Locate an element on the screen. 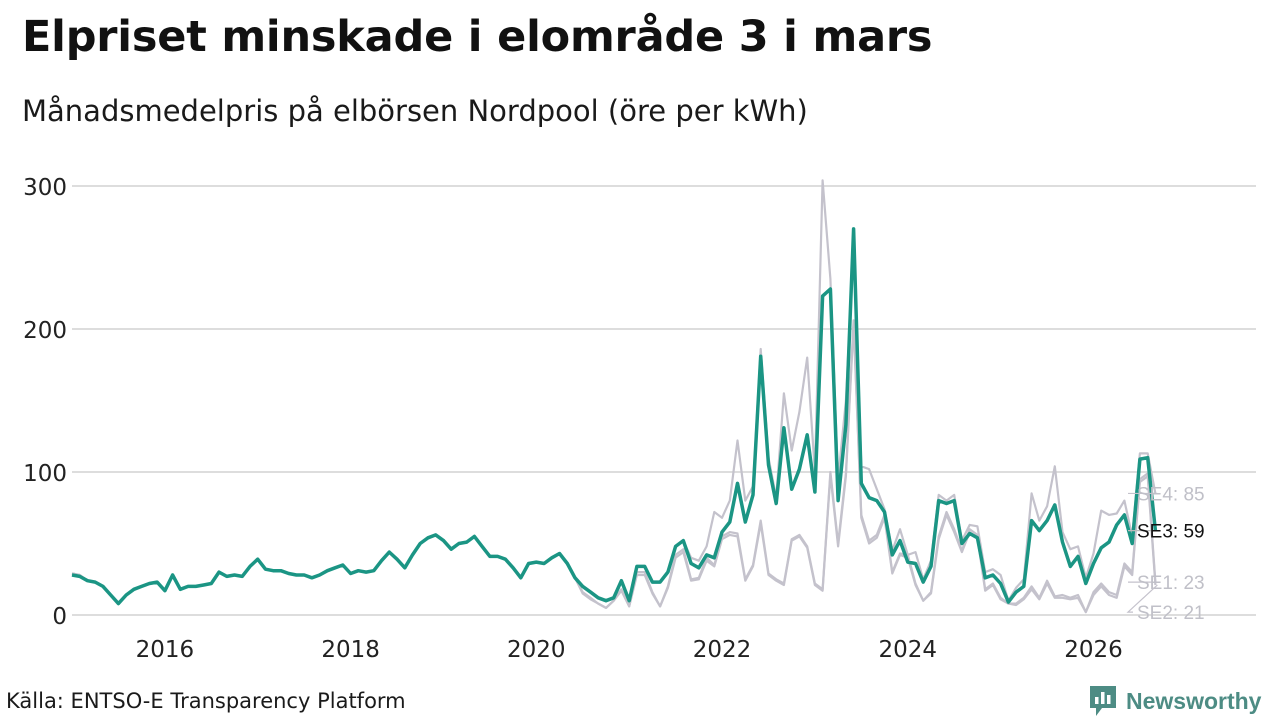  y-tick-label: 300 is located at coordinates (45, 188).